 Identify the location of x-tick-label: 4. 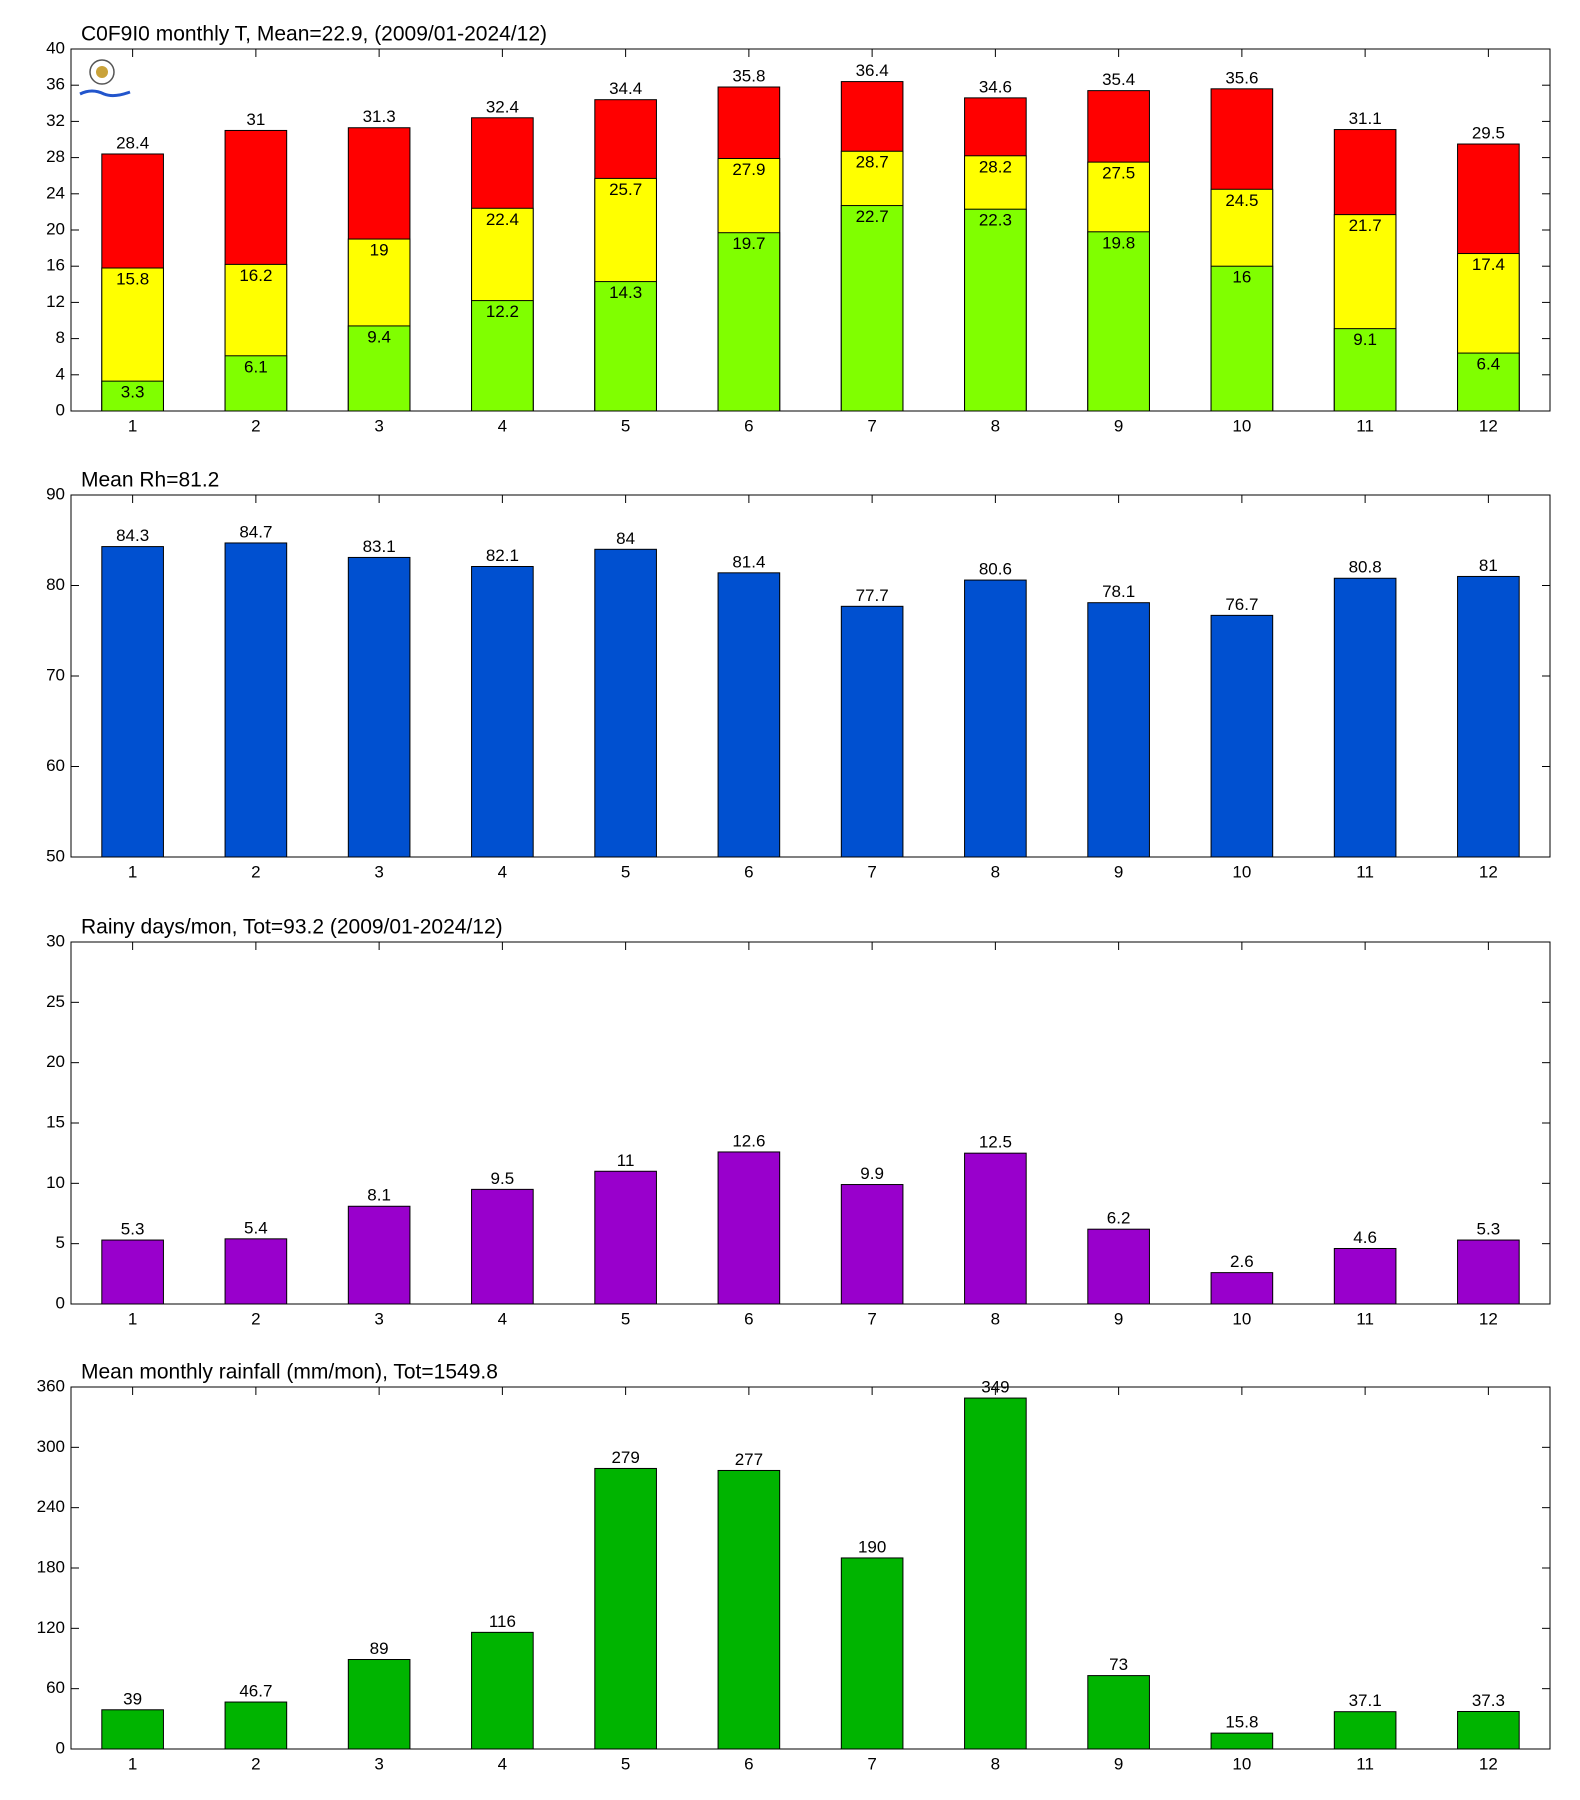
(502, 871).